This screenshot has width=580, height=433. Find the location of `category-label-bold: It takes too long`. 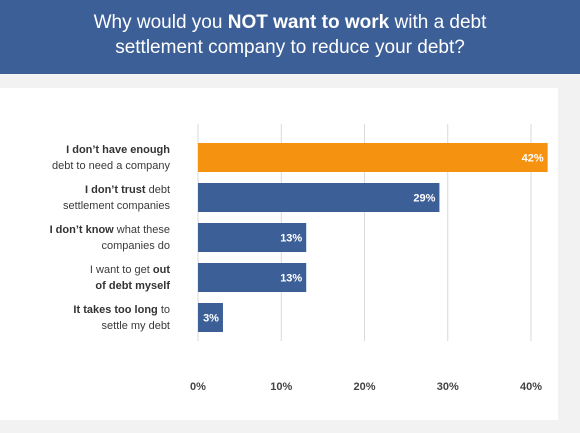

category-label-bold: It takes too long is located at coordinates (115, 309).